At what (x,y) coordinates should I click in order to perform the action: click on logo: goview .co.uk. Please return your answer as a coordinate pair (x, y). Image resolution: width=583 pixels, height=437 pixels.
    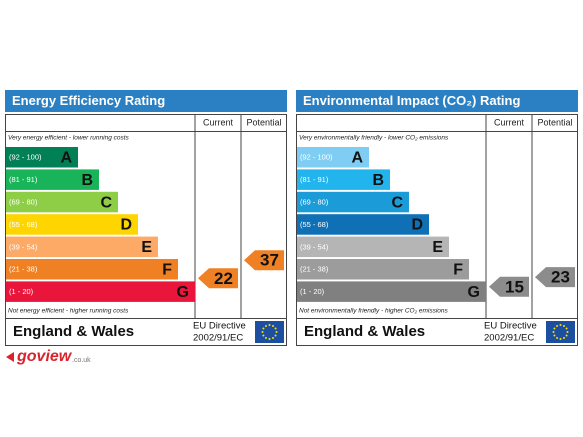
    Looking at the image, I should click on (48, 356).